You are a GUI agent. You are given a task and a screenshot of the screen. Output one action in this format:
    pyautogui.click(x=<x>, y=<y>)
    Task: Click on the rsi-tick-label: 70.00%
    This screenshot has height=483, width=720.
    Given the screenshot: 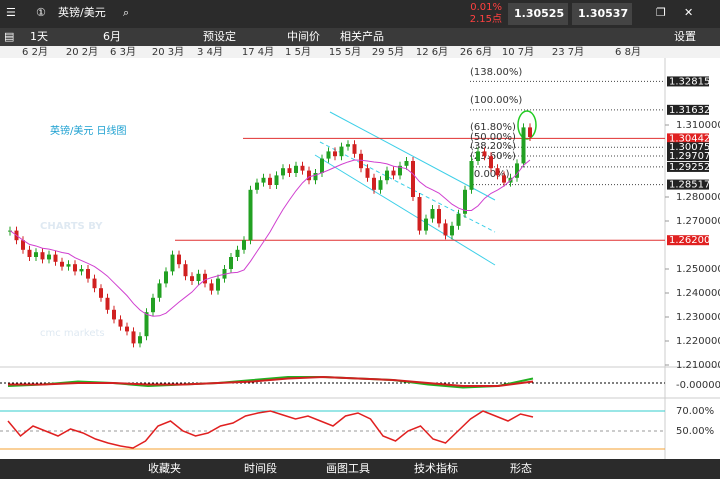 What is the action you would take?
    pyautogui.click(x=695, y=411)
    